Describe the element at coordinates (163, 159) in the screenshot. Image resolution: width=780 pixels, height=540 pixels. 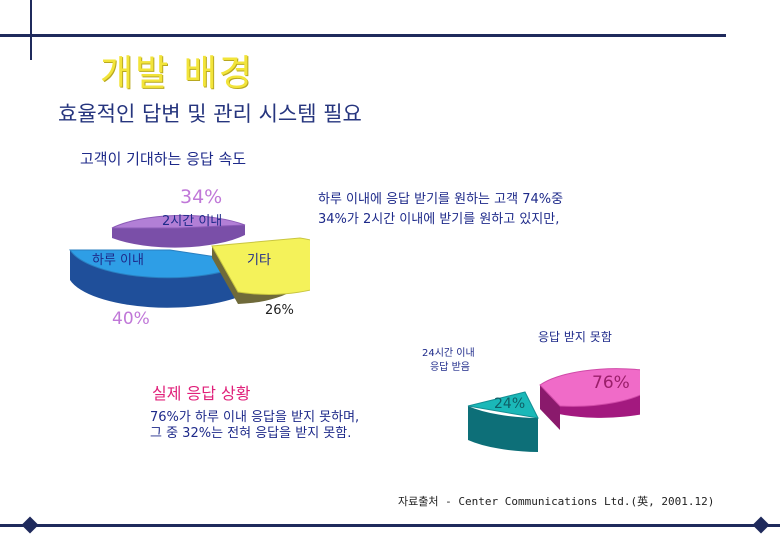
I see `section-expected-speed: 고객이 기대하는 응답 속도` at that location.